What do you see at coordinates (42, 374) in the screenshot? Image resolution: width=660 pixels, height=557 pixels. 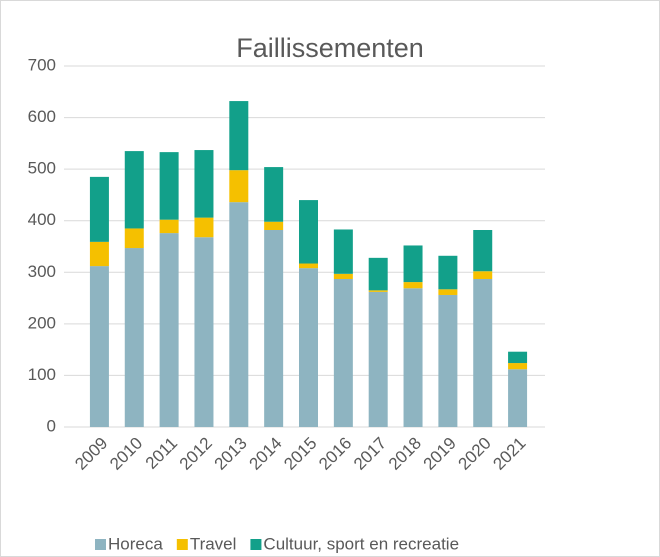 I see `y-tick-label: 100` at bounding box center [42, 374].